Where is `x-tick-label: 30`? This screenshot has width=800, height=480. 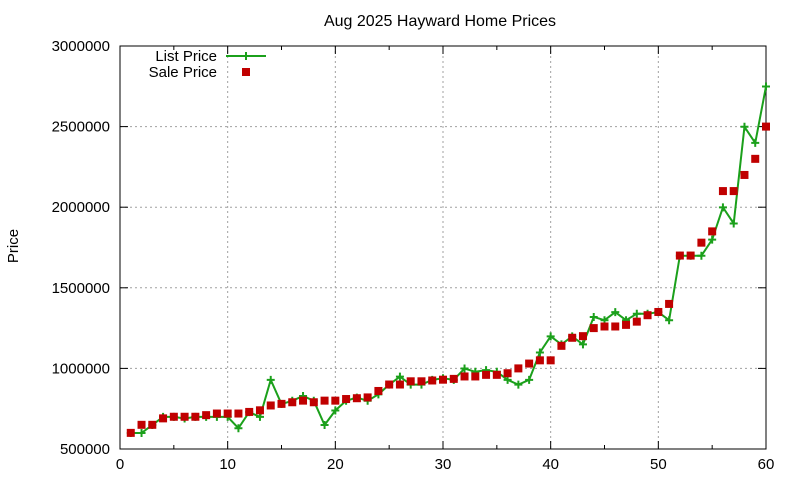 x-tick-label: 30 is located at coordinates (443, 464).